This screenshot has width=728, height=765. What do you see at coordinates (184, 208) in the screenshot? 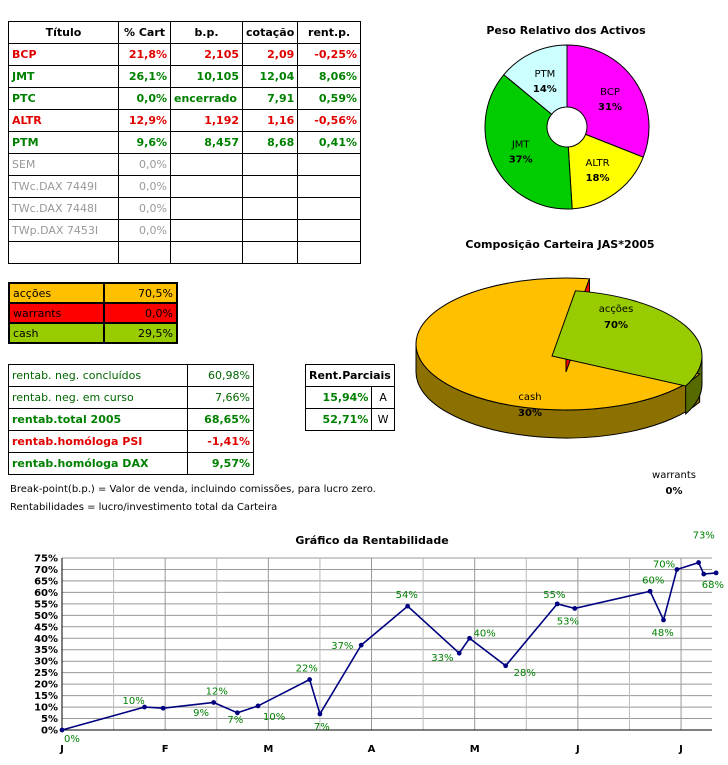
I see `portfolio-row: TWc.DAX 7448I 0,0%` at bounding box center [184, 208].